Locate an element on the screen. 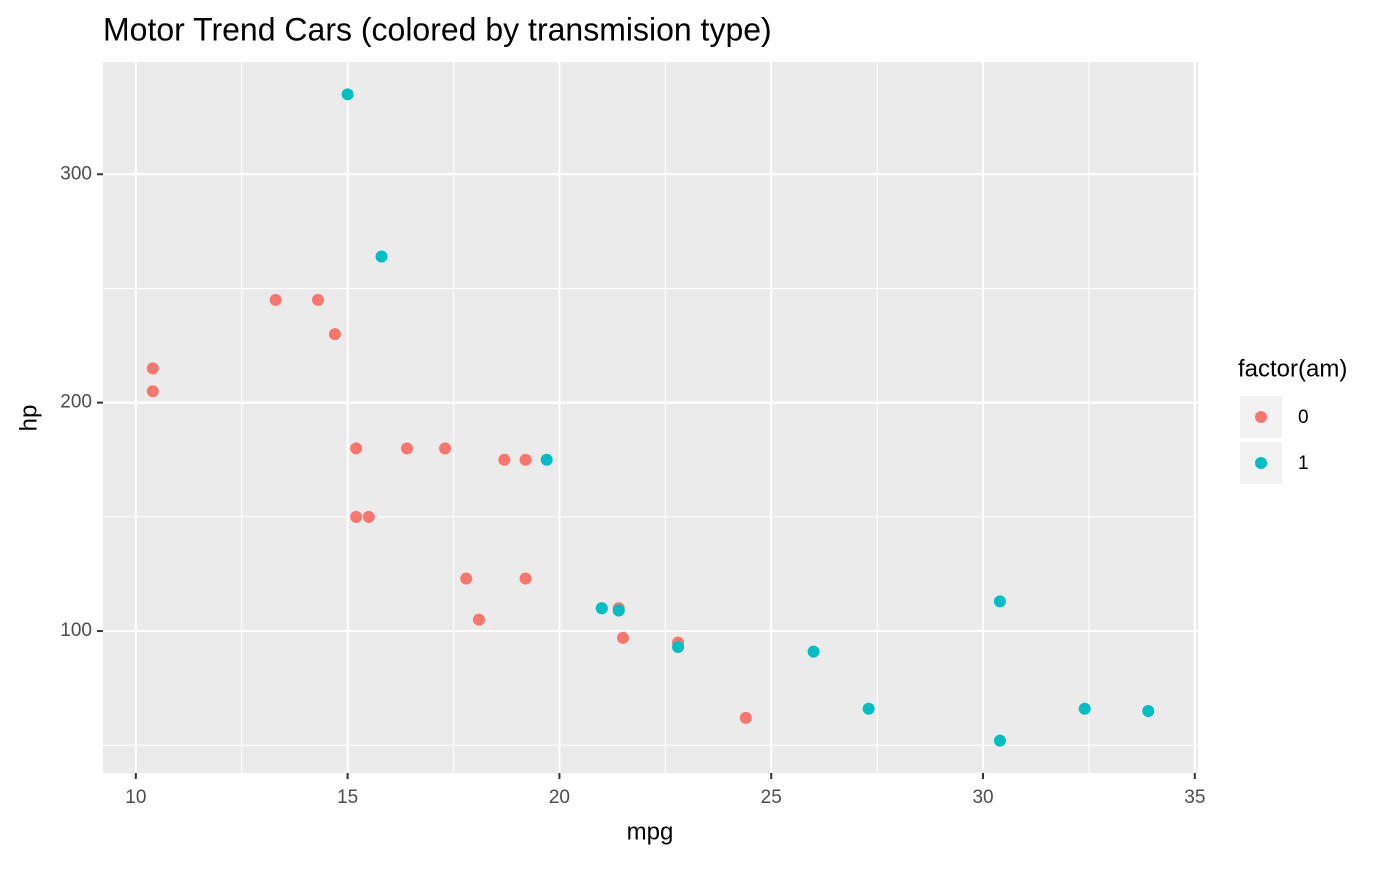 This screenshot has height=870, width=1400. legend-label: 0 is located at coordinates (1303, 417).